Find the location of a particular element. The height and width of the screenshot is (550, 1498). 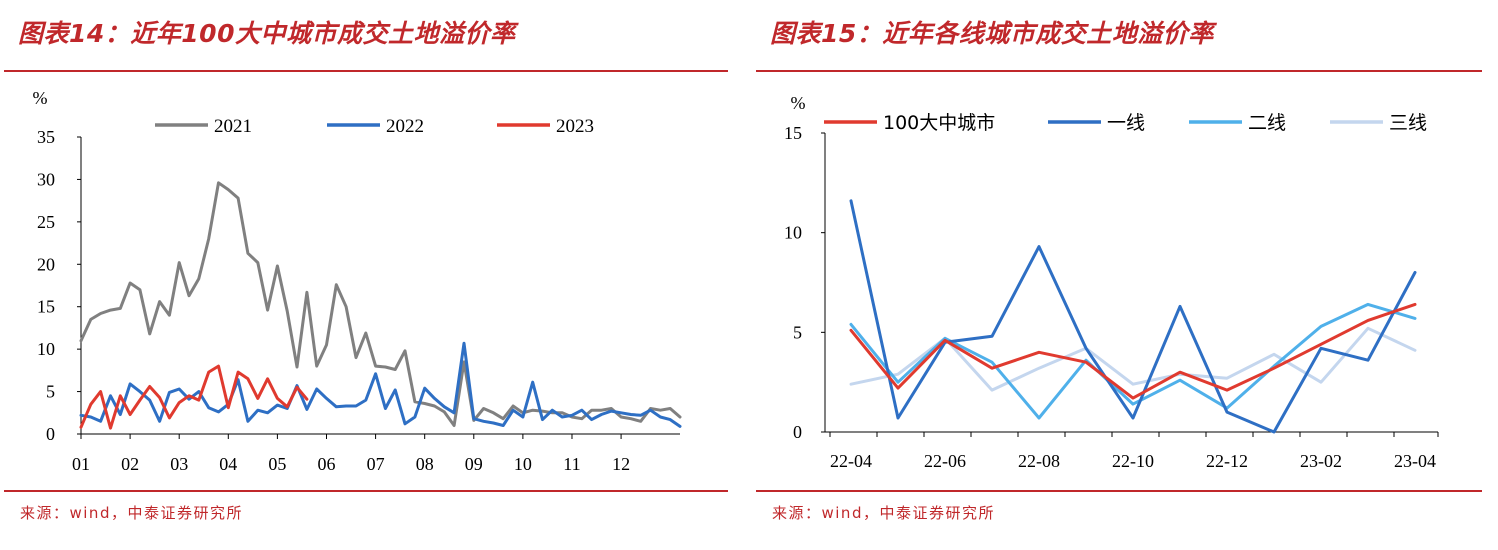

legend-label: 二线 is located at coordinates (1267, 123).